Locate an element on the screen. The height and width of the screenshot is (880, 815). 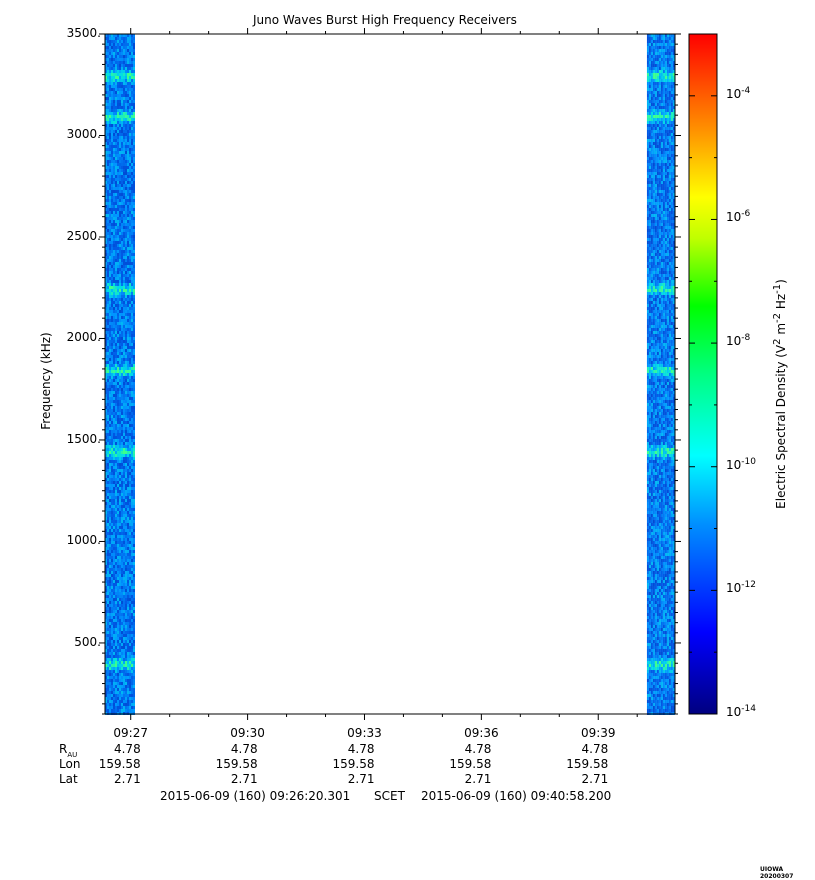
colorbar-tick-label: 10⁻⁶ is located at coordinates (738, 217).